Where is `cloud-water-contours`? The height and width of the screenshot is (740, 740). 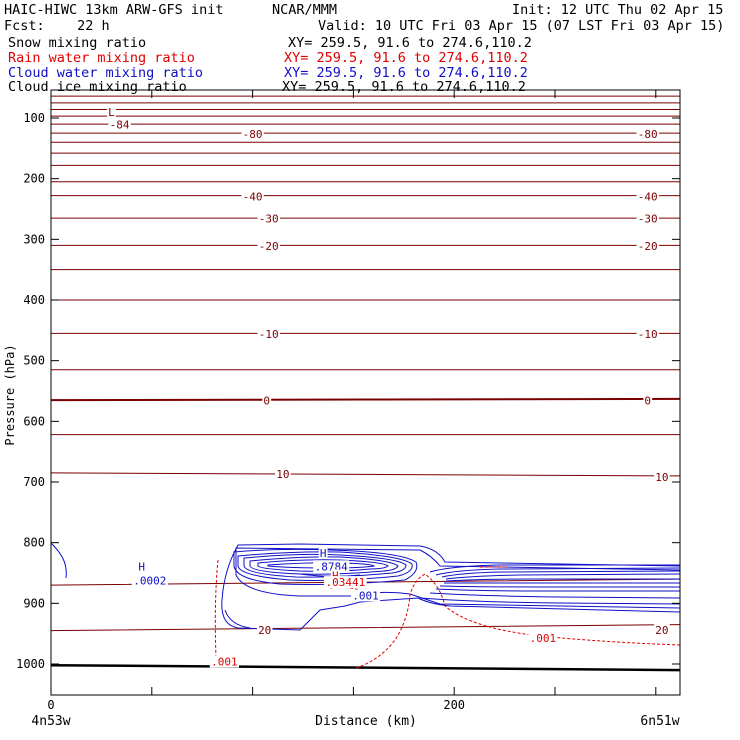
cloud-water-contours is located at coordinates (365, 586).